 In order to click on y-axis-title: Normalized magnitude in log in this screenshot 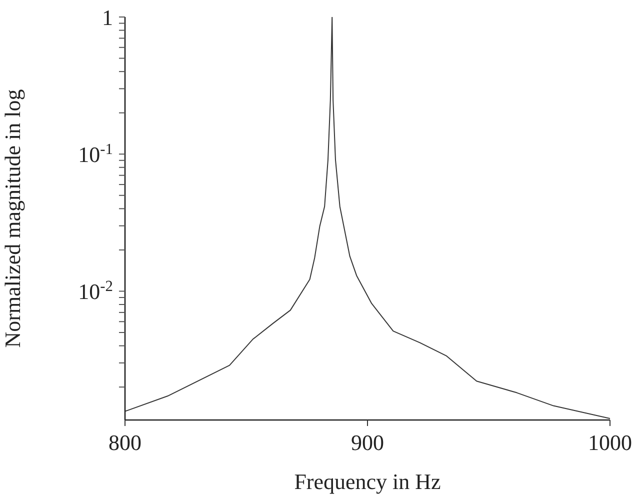, I will do `click(12, 218)`.